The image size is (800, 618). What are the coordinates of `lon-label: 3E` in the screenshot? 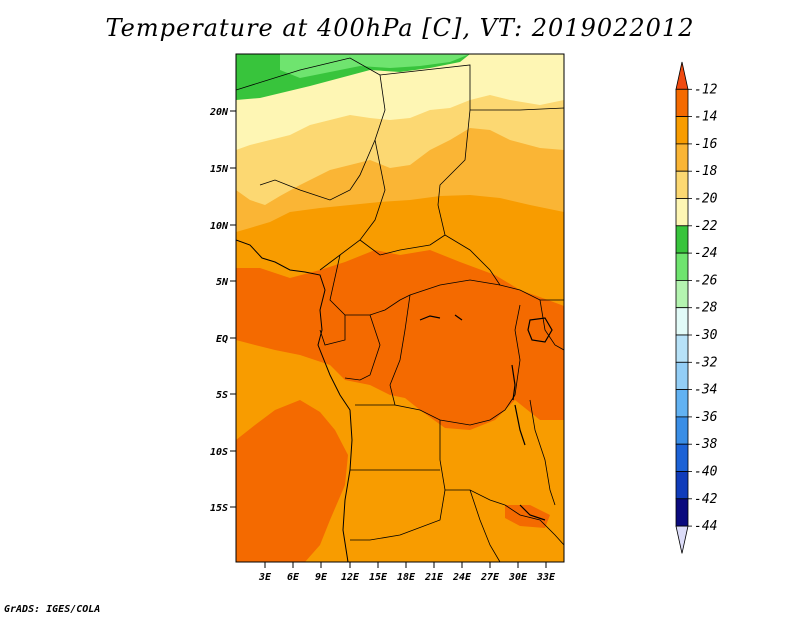 It's located at (265, 577).